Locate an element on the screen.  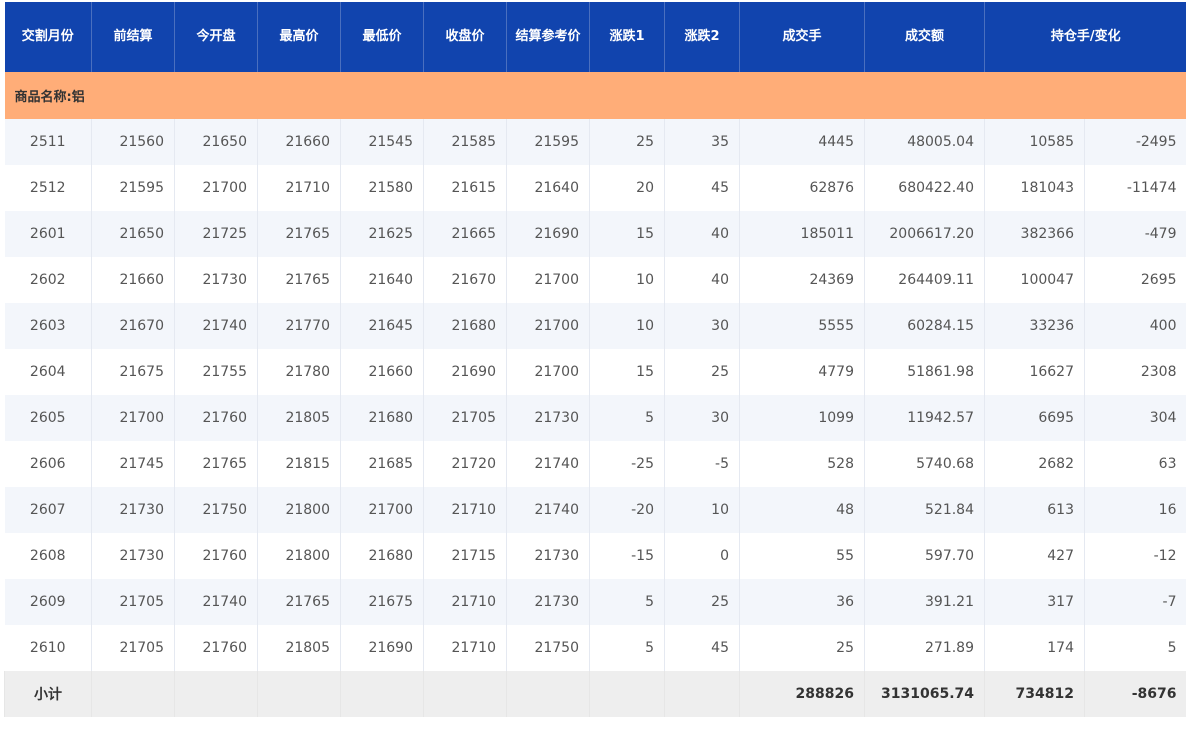
cell-high: 21770 is located at coordinates (299, 326).